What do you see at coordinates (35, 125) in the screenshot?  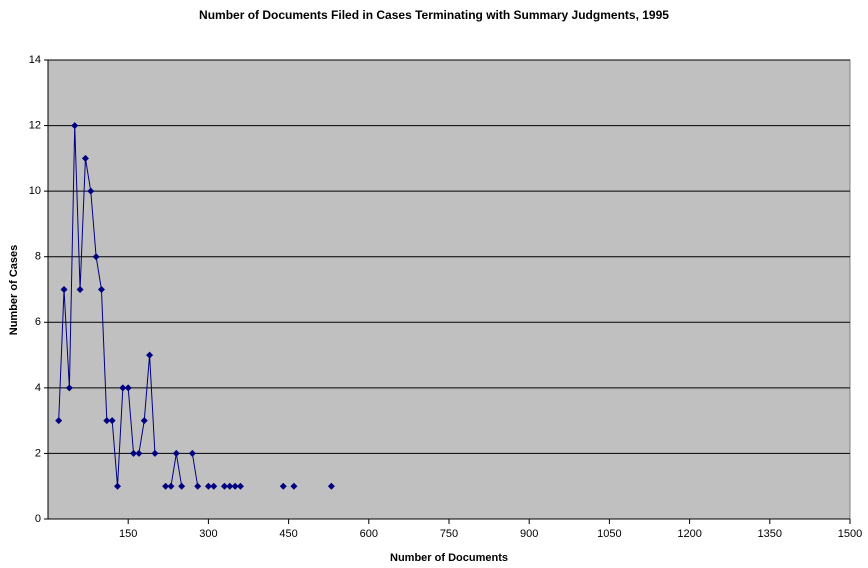 I see `y-tick-label: 12` at bounding box center [35, 125].